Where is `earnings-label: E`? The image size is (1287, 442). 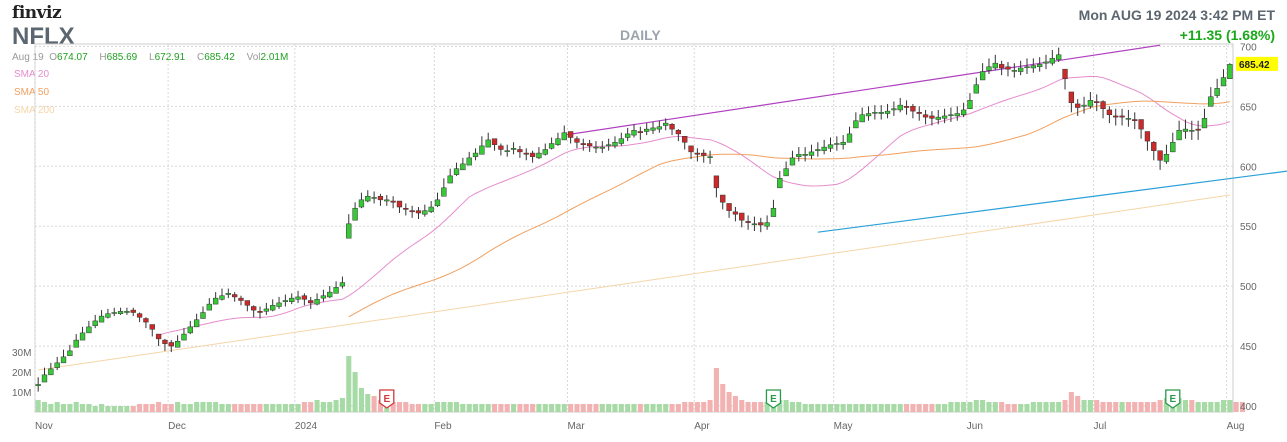 earnings-label: E is located at coordinates (386, 399).